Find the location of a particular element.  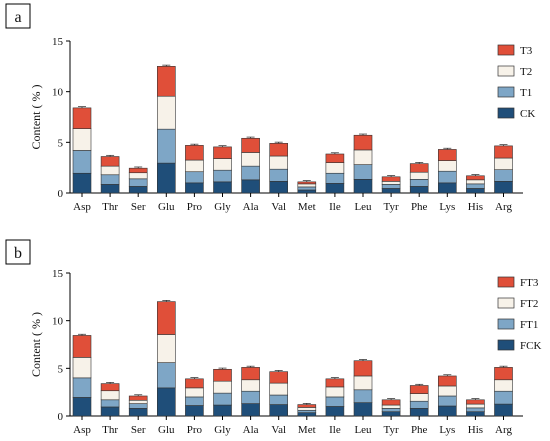

y-axis-label: Content ( % ) is located at coordinates (36, 117).